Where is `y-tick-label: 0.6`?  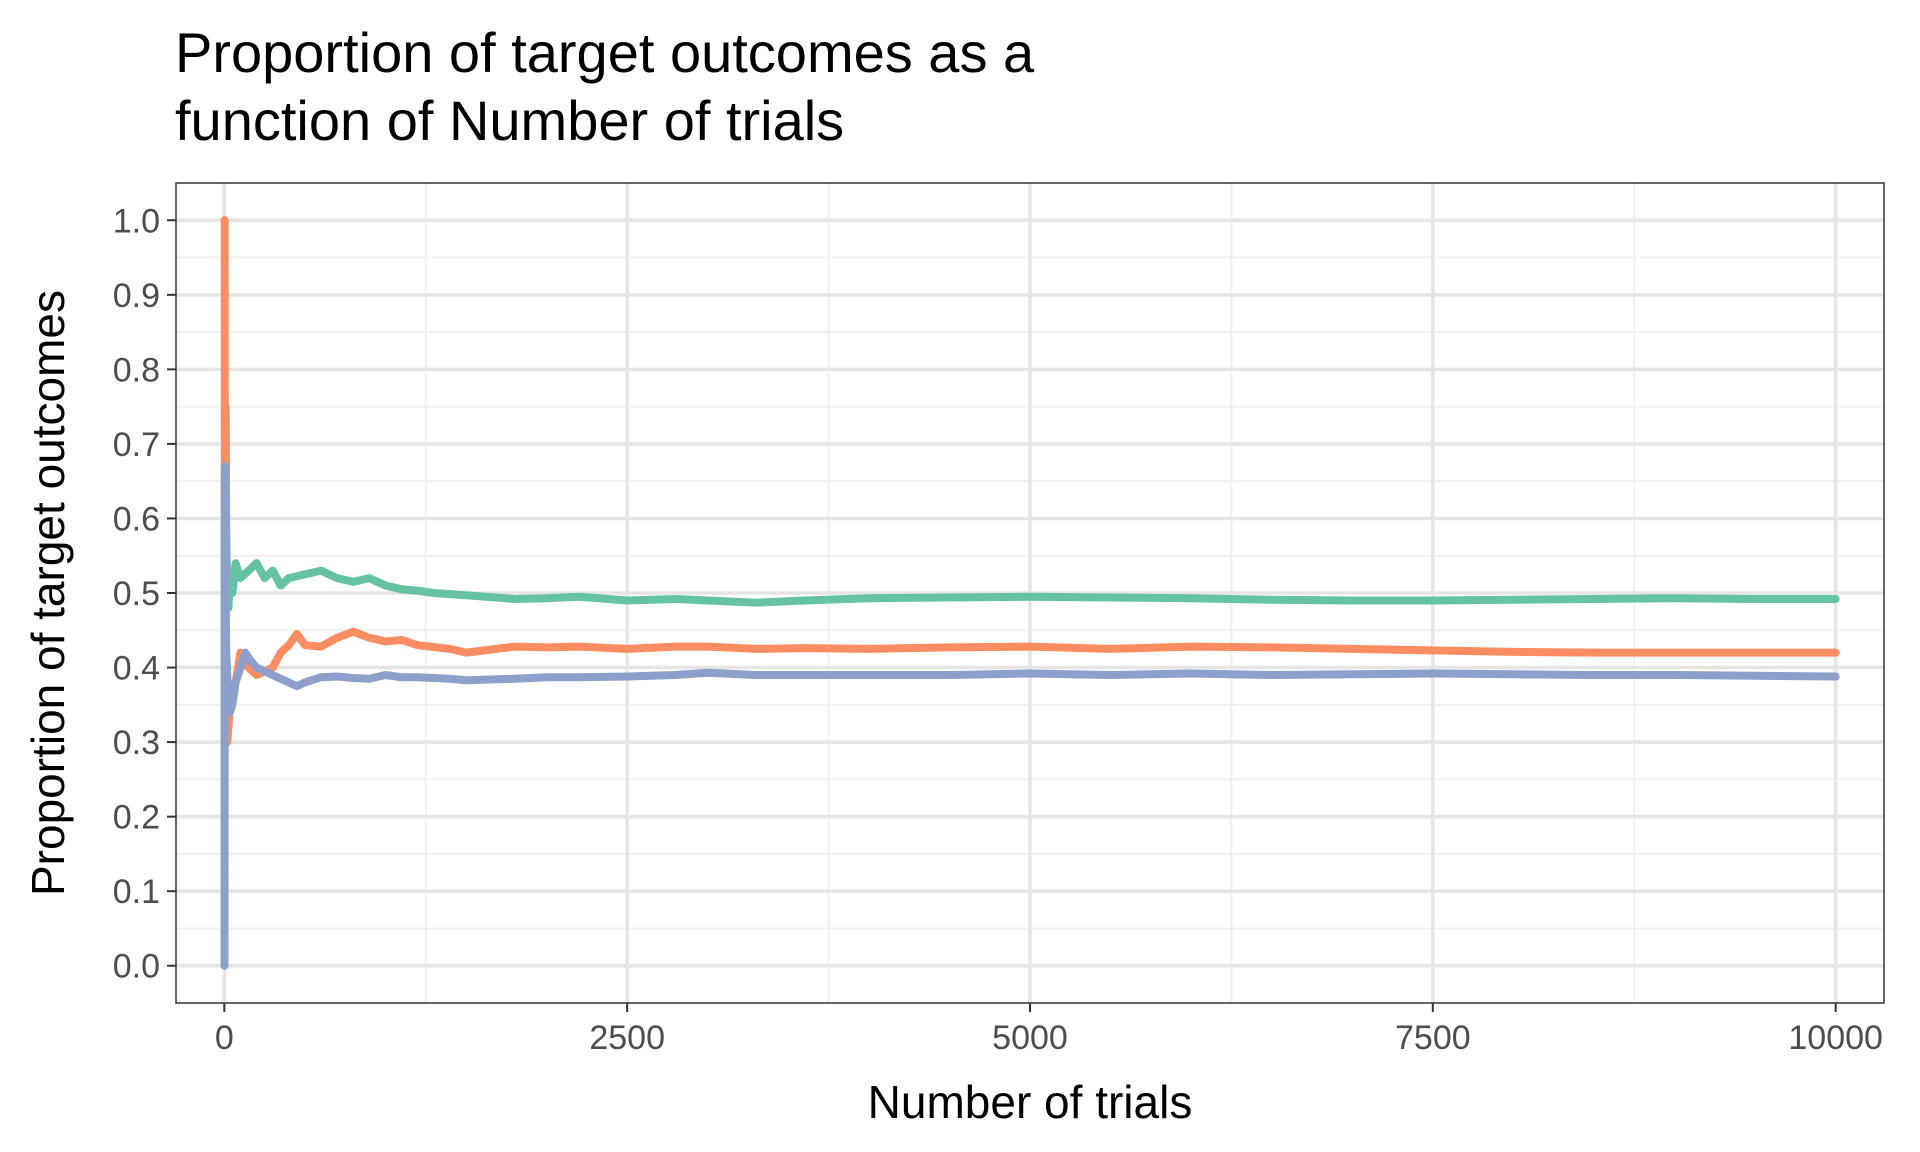 y-tick-label: 0.6 is located at coordinates (136, 519).